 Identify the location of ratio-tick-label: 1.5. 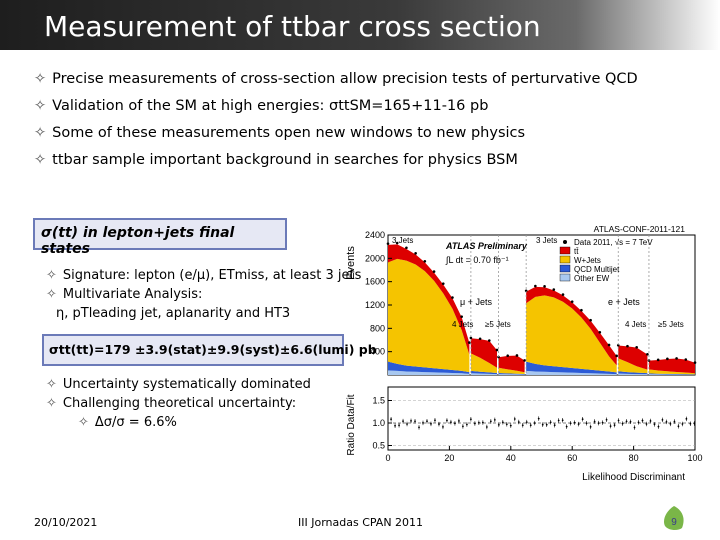
(378, 401).